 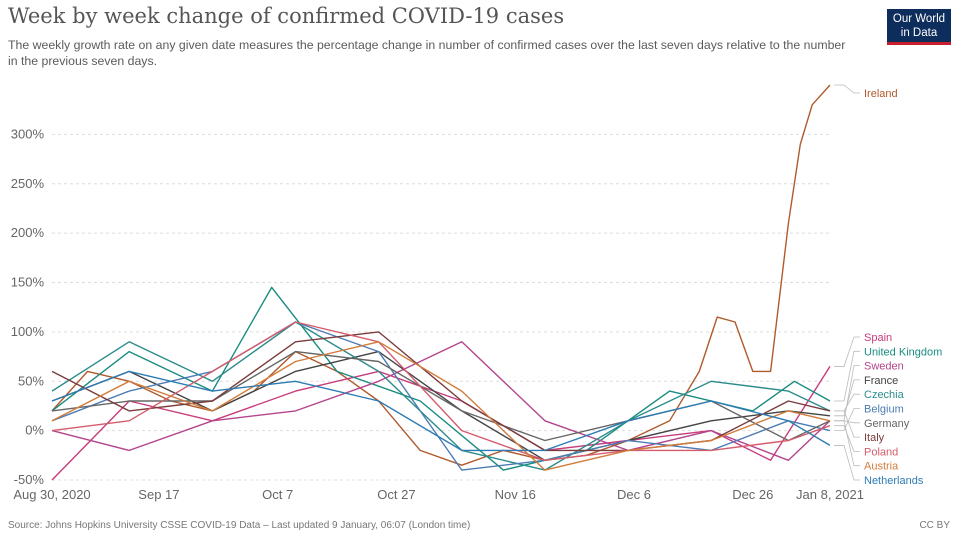 I want to click on legend-label: Netherlands, so click(x=894, y=481).